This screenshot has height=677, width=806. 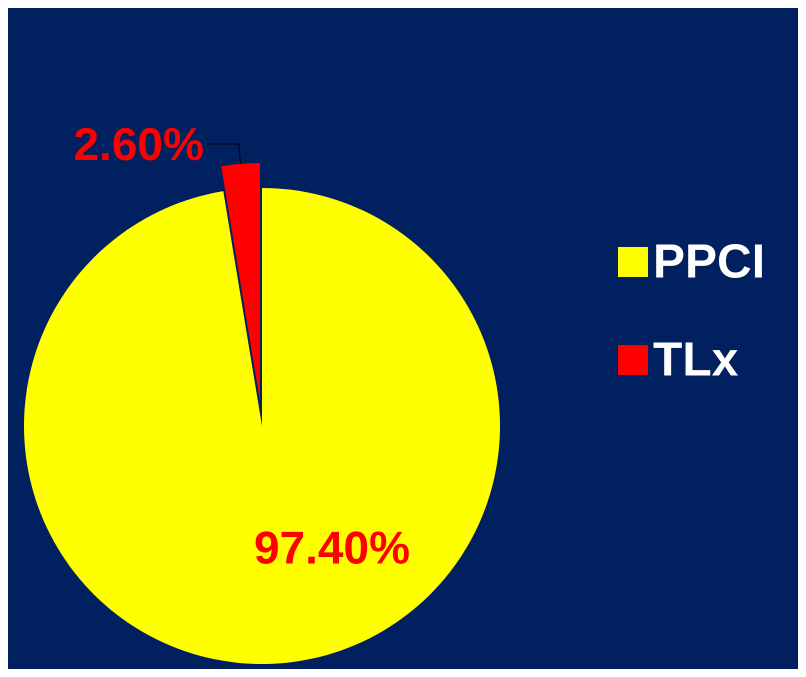 What do you see at coordinates (696, 360) in the screenshot?
I see `legend-label: TLx` at bounding box center [696, 360].